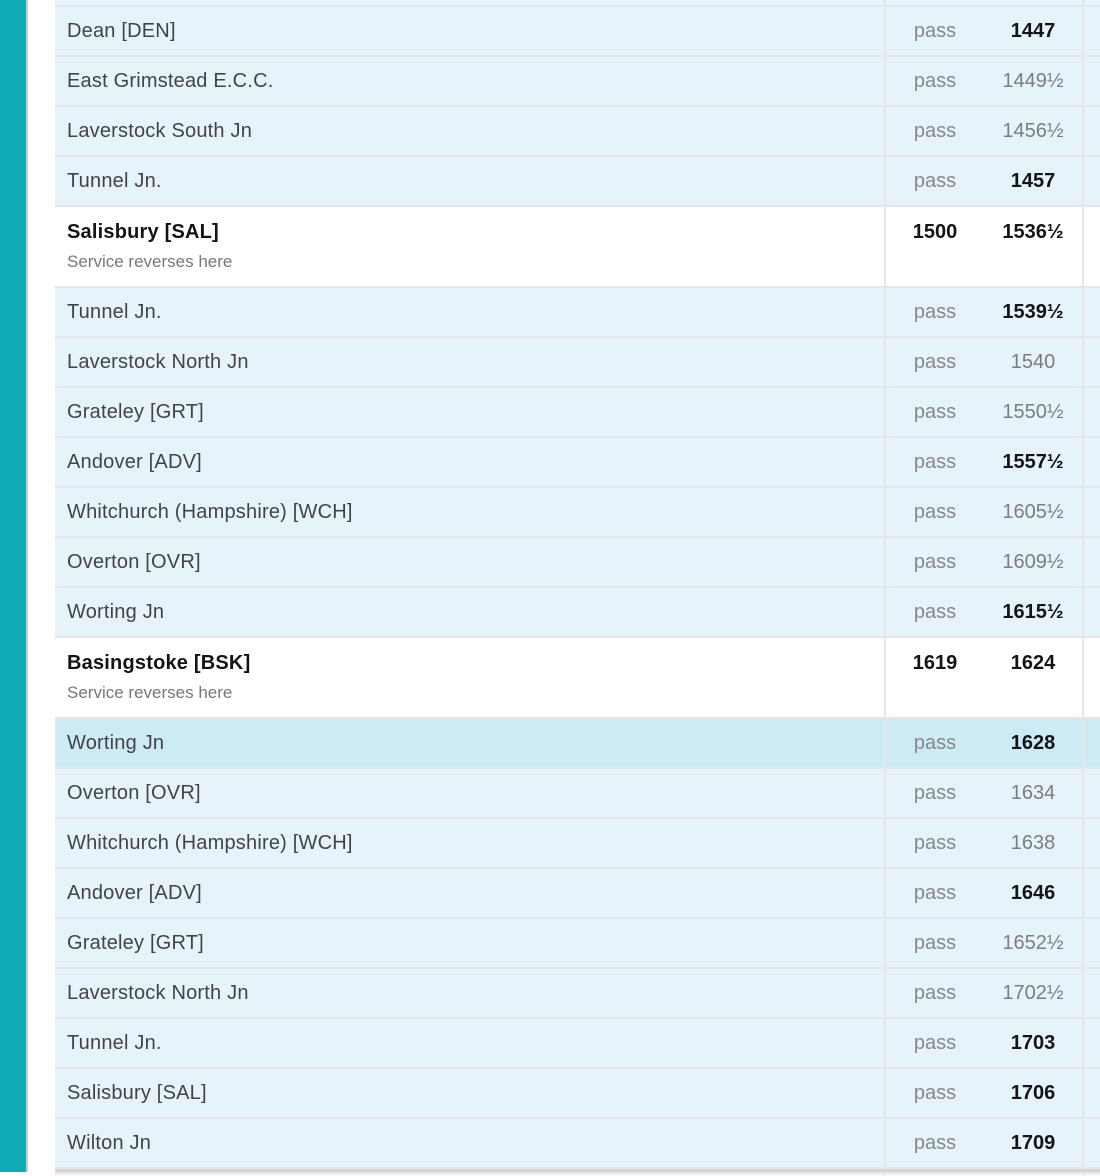 Image resolution: width=1100 pixels, height=1176 pixels. Describe the element at coordinates (577, 362) in the screenshot. I see `location-row: Laverstock North Jn pass 1540` at that location.